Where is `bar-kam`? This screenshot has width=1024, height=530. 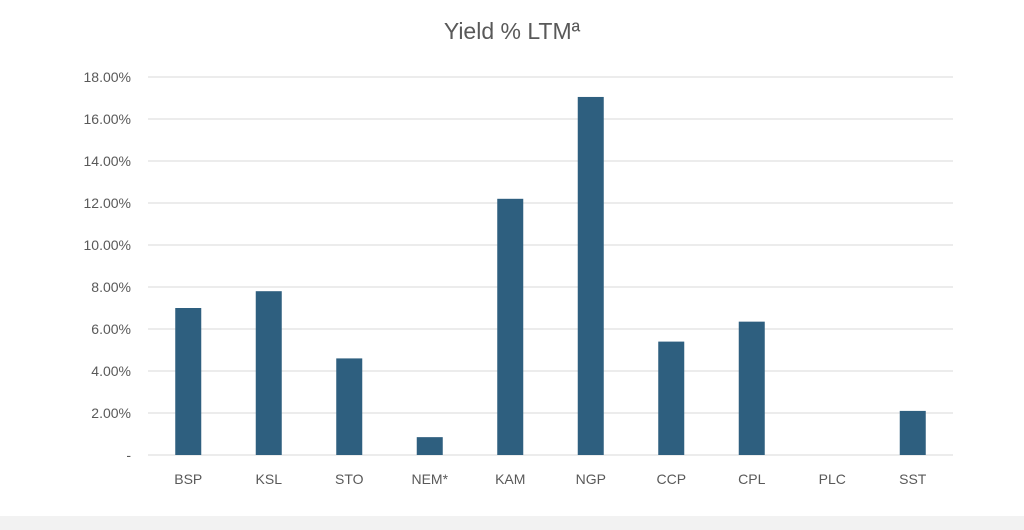 bar-kam is located at coordinates (510, 327).